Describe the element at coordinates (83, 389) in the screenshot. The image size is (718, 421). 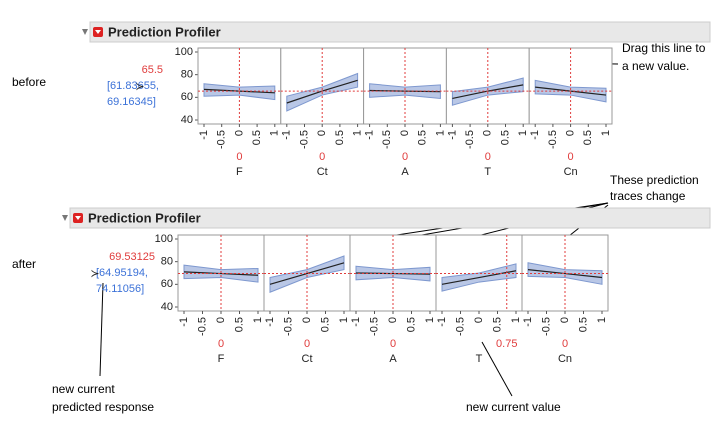
I see `annotation: new current` at that location.